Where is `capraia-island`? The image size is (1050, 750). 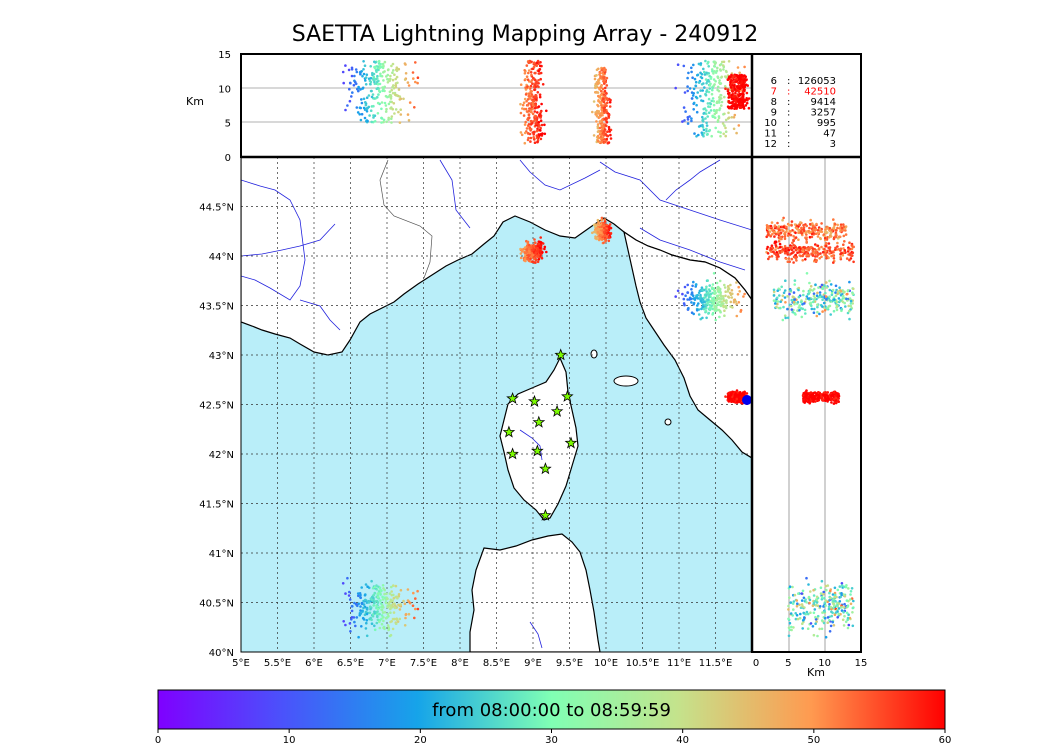
capraia-island is located at coordinates (594, 354).